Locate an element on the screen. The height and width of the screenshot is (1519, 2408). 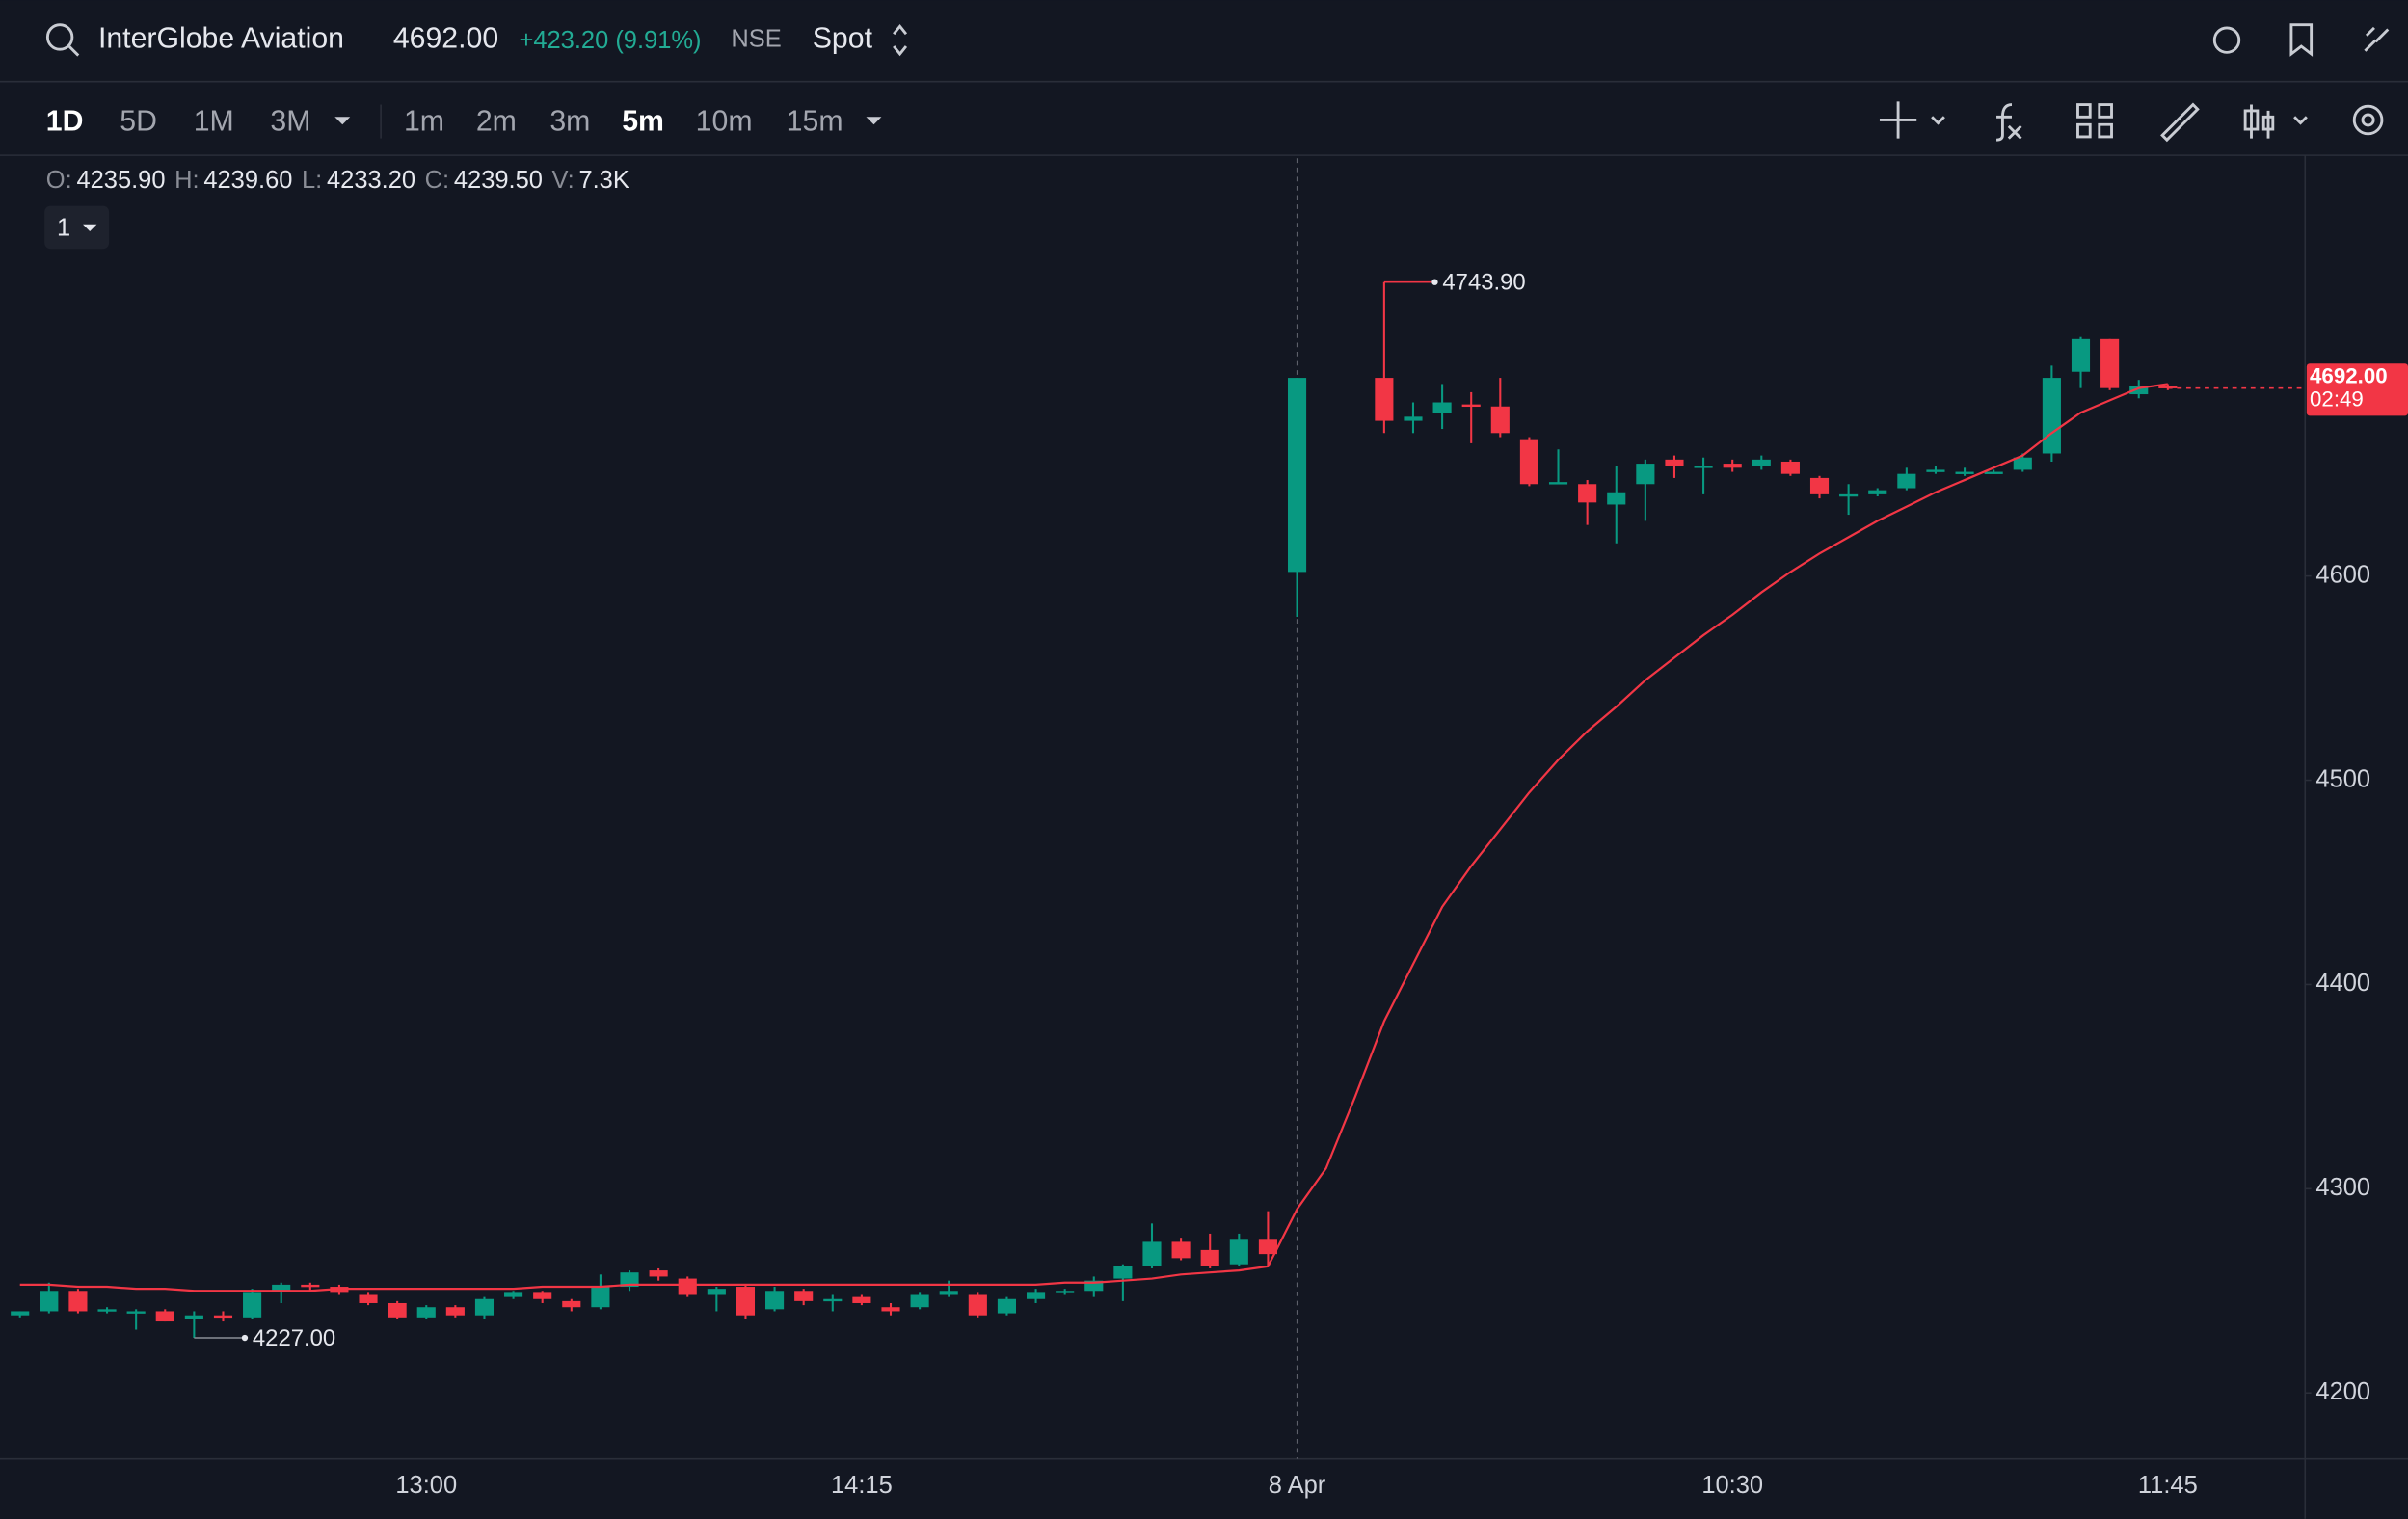
tool-icons is located at coordinates (2131, 122).